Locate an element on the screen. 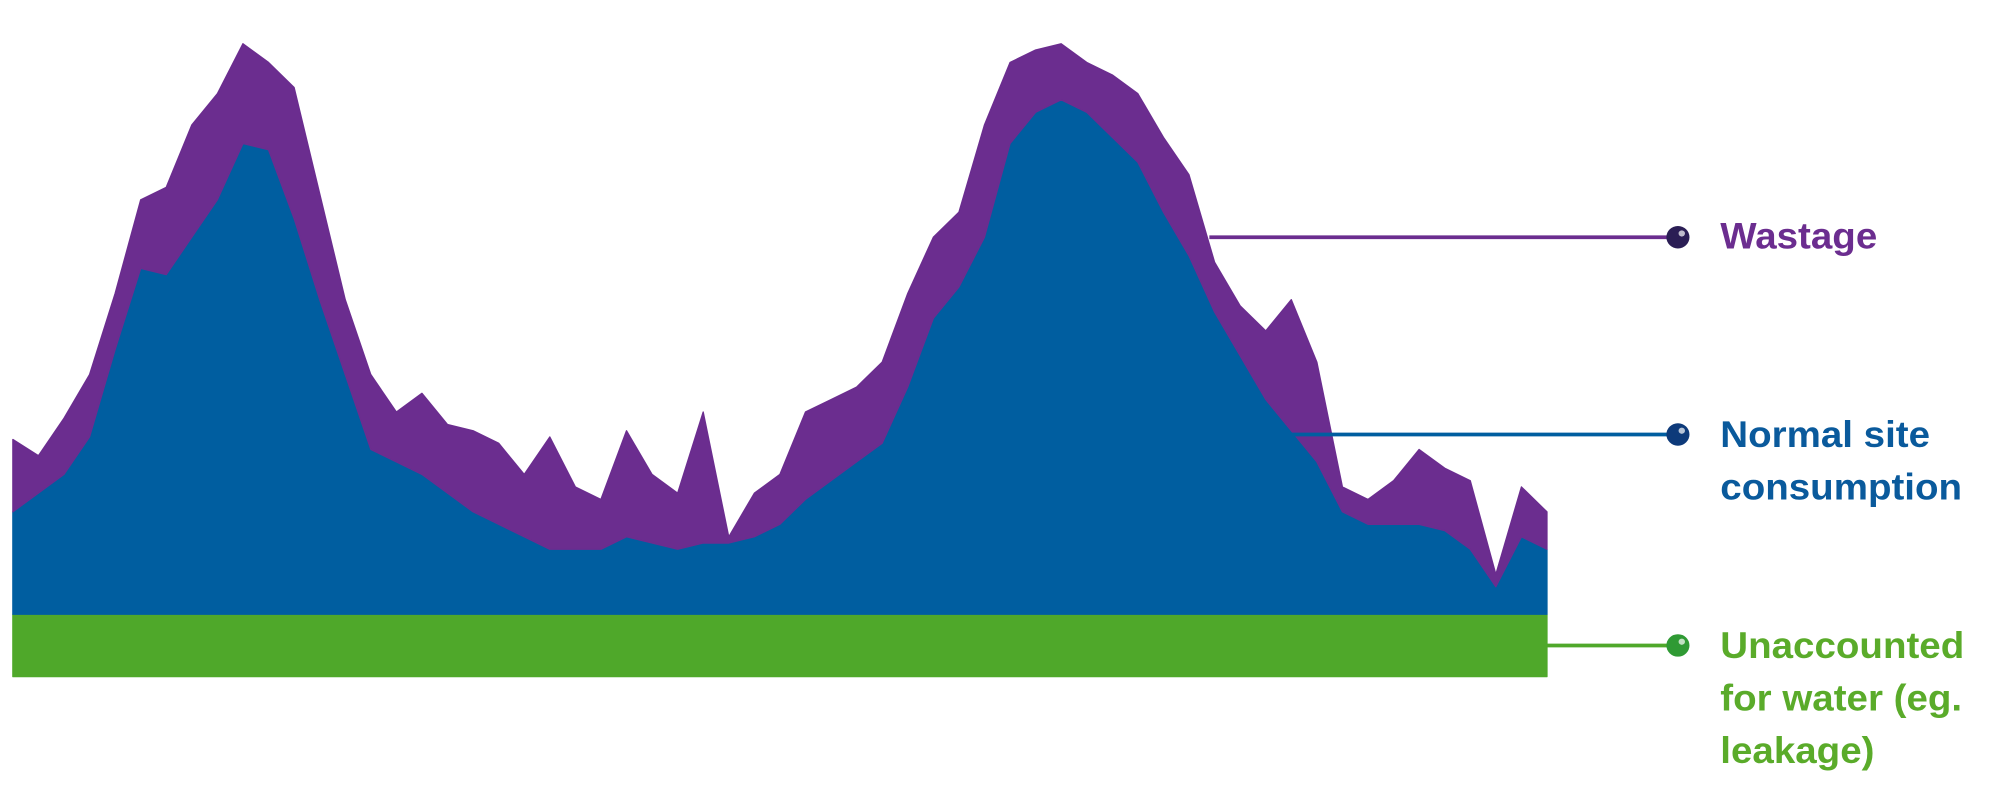  legend-label: Wastage is located at coordinates (1799, 236).